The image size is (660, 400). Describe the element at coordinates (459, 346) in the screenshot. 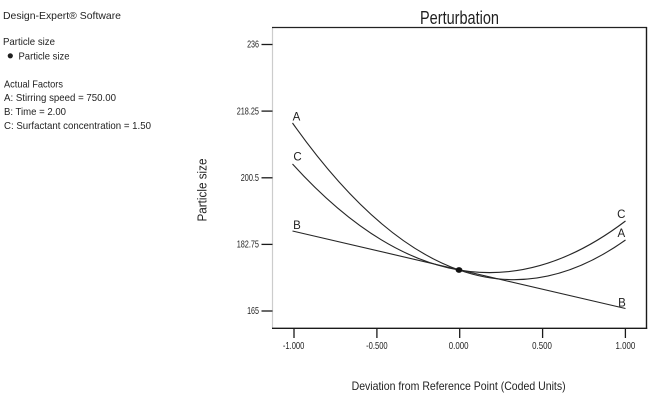

I see `svg-text: 0.000` at that location.